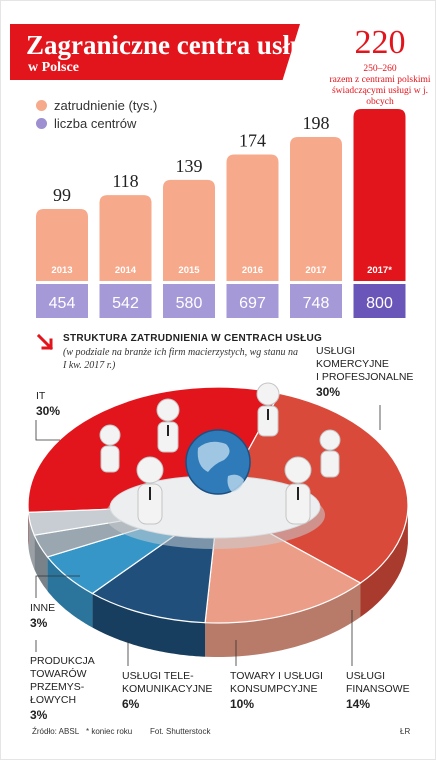  What do you see at coordinates (125, 238) in the screenshot?
I see `bar-employment-2014` at bounding box center [125, 238].